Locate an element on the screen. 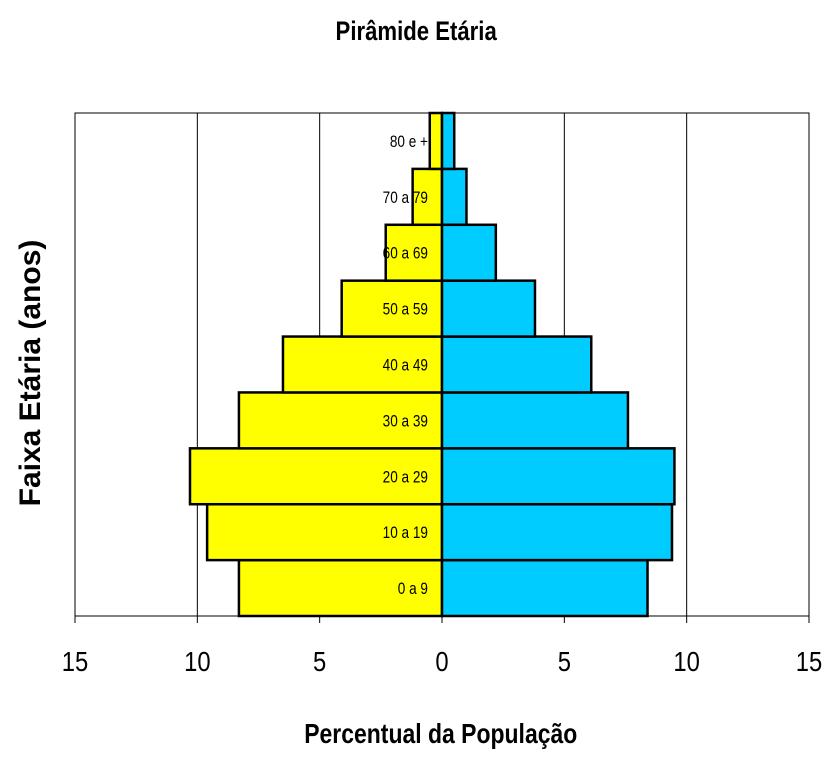  category-label: 10 a 19 is located at coordinates (405, 533).